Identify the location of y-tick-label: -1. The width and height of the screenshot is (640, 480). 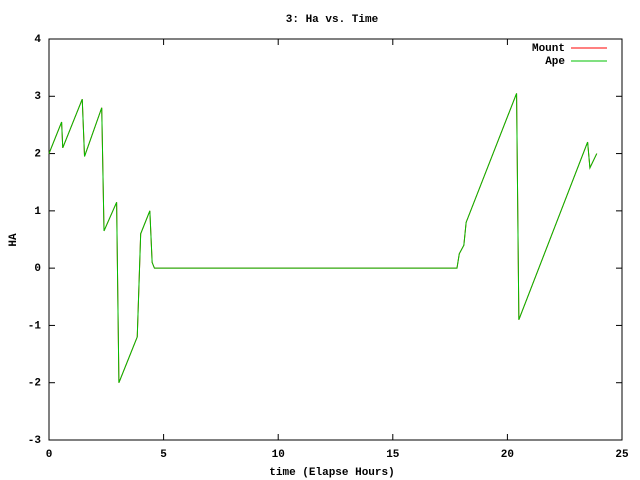
(35, 326).